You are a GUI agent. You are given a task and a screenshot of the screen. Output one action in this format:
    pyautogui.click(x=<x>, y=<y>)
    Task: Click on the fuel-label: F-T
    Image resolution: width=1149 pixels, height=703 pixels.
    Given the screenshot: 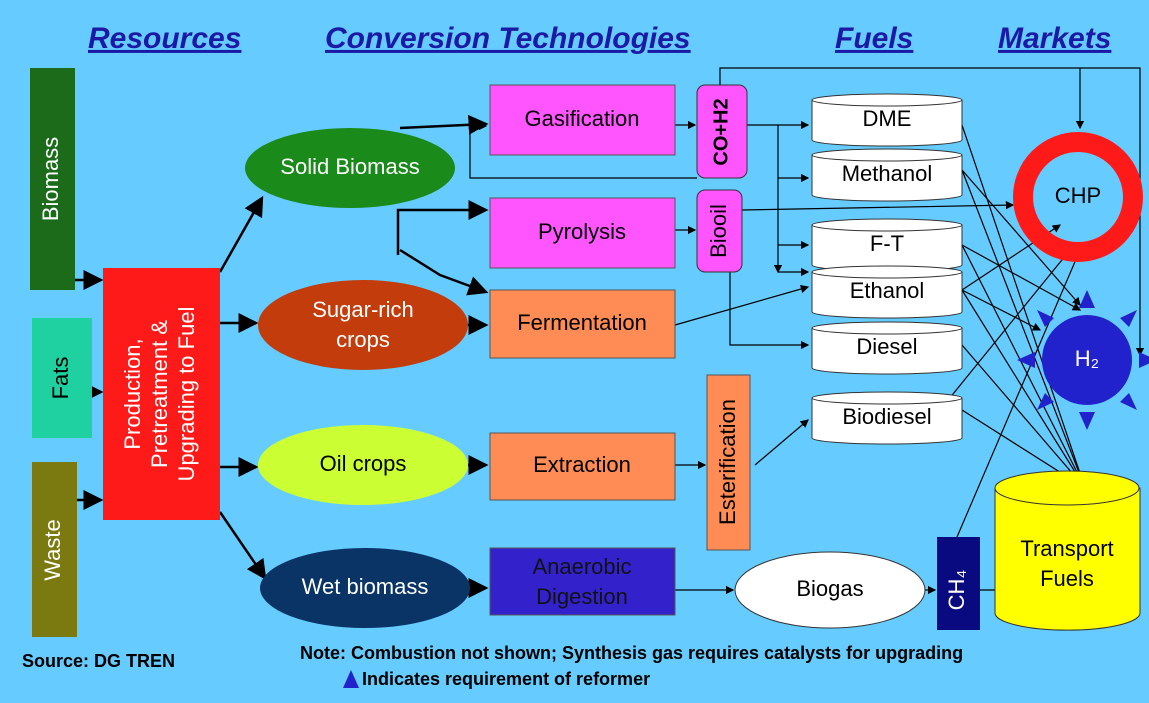 What is the action you would take?
    pyautogui.click(x=887, y=243)
    